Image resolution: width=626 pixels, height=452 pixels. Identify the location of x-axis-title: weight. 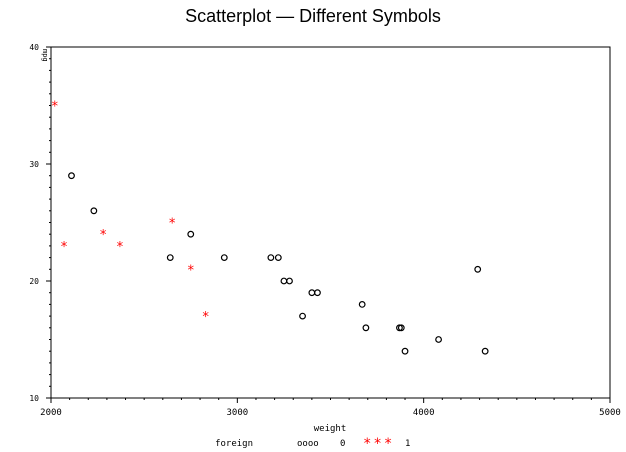
(330, 429).